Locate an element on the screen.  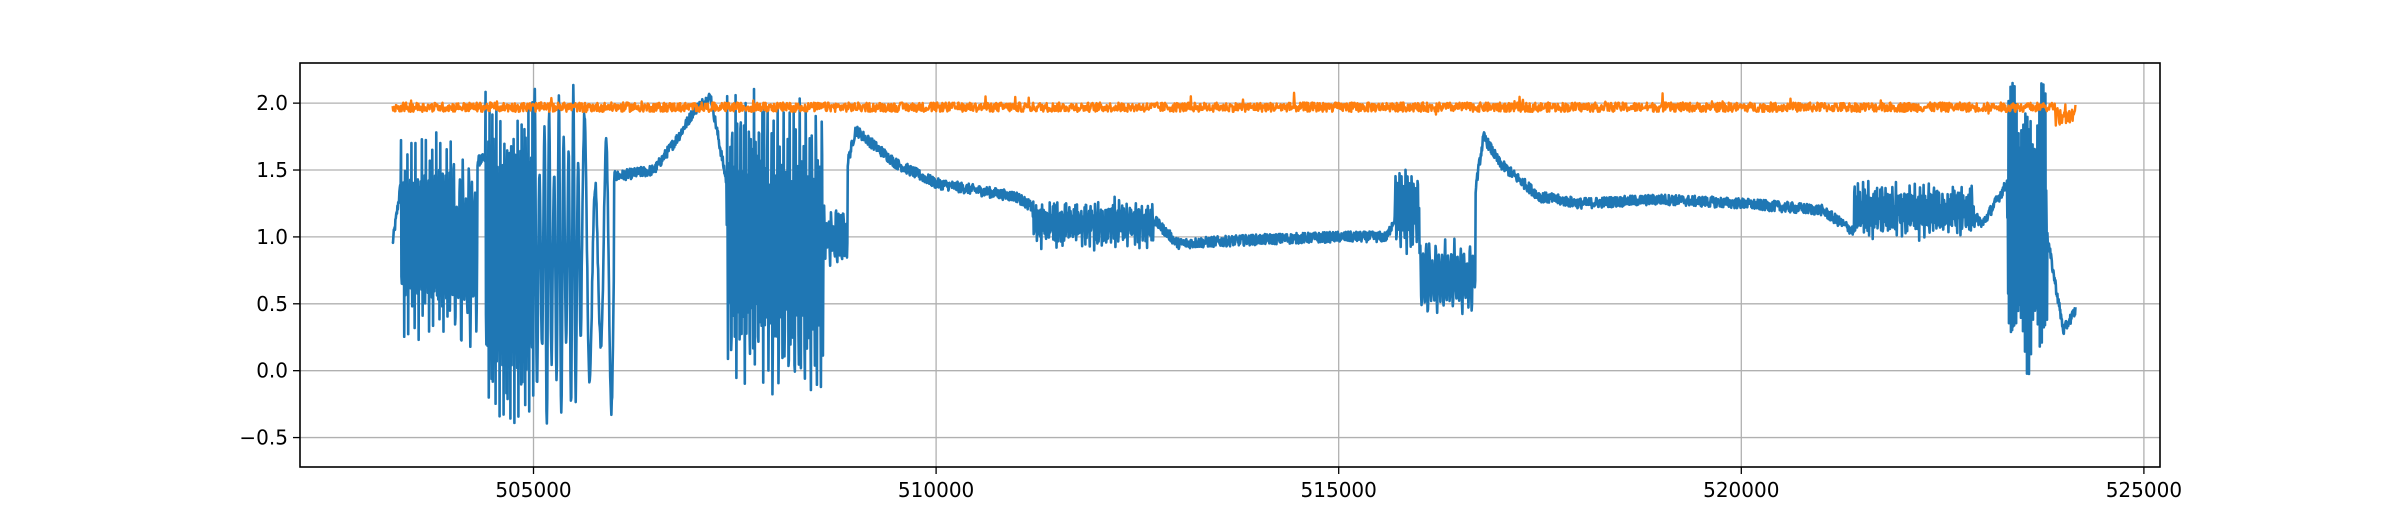
y-tick-label-4: 1.5 is located at coordinates (272, 170).